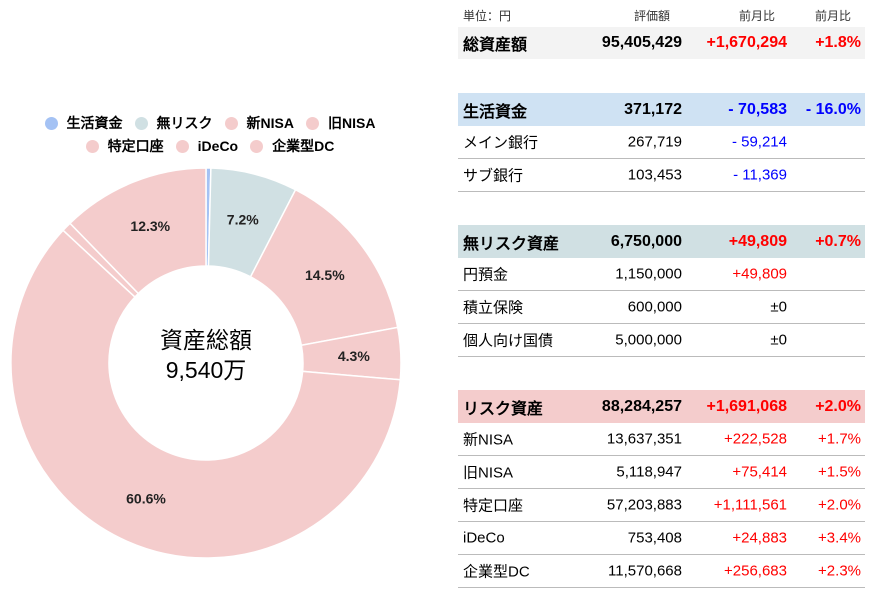 The height and width of the screenshot is (592, 874). What do you see at coordinates (501, 143) in the screenshot?
I see `row-label: メイン銀行` at bounding box center [501, 143].